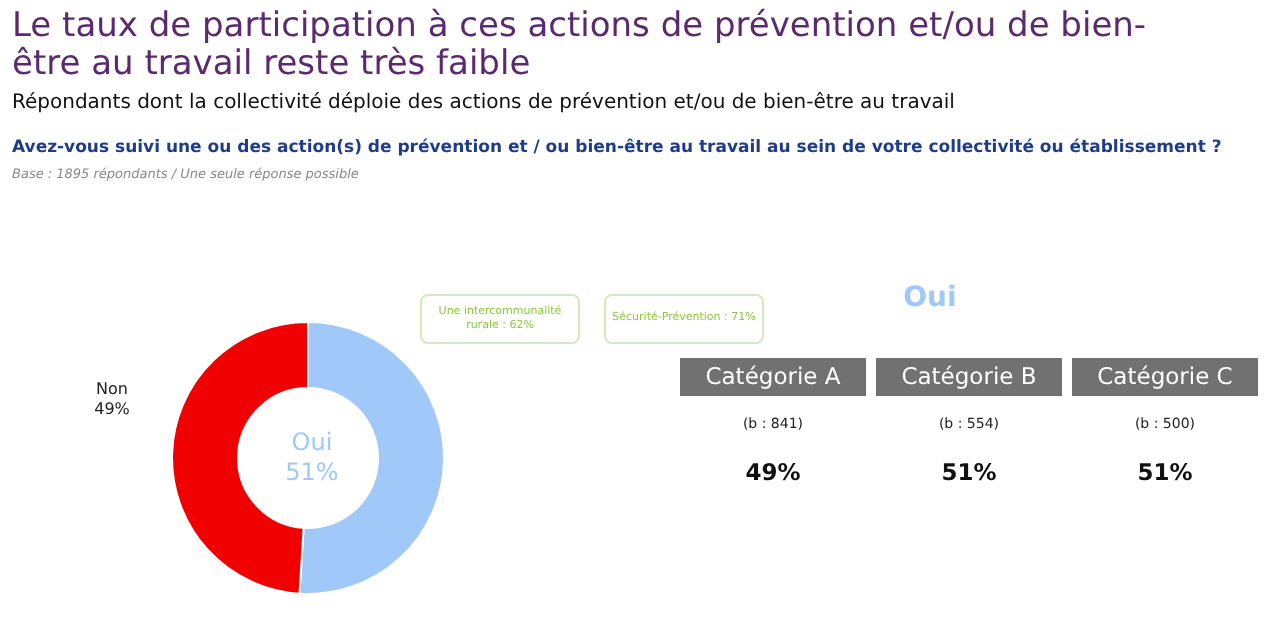 The image size is (1280, 632). What do you see at coordinates (112, 390) in the screenshot?
I see `slice-label: Non` at bounding box center [112, 390].